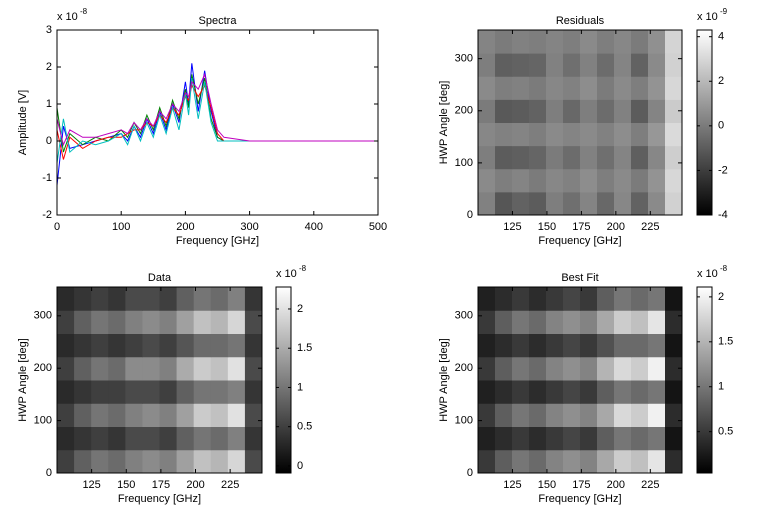 This screenshot has height=513, width=763. I want to click on series-line, so click(217, 109).